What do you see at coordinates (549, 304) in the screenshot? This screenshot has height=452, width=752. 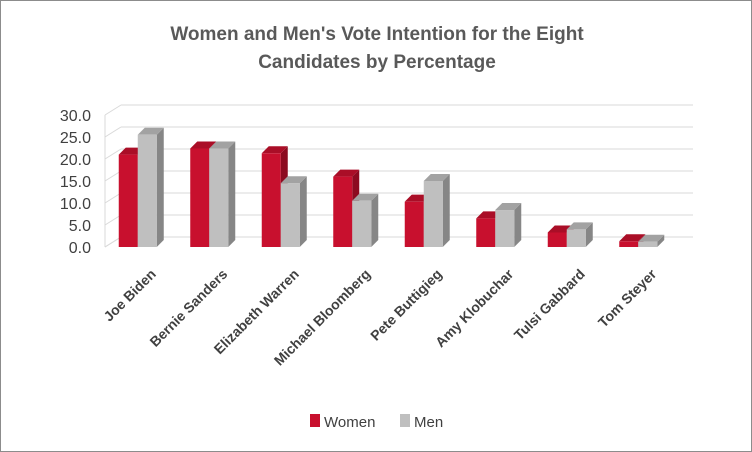 I see `x-tick-label: Tulsi Gabbard` at bounding box center [549, 304].